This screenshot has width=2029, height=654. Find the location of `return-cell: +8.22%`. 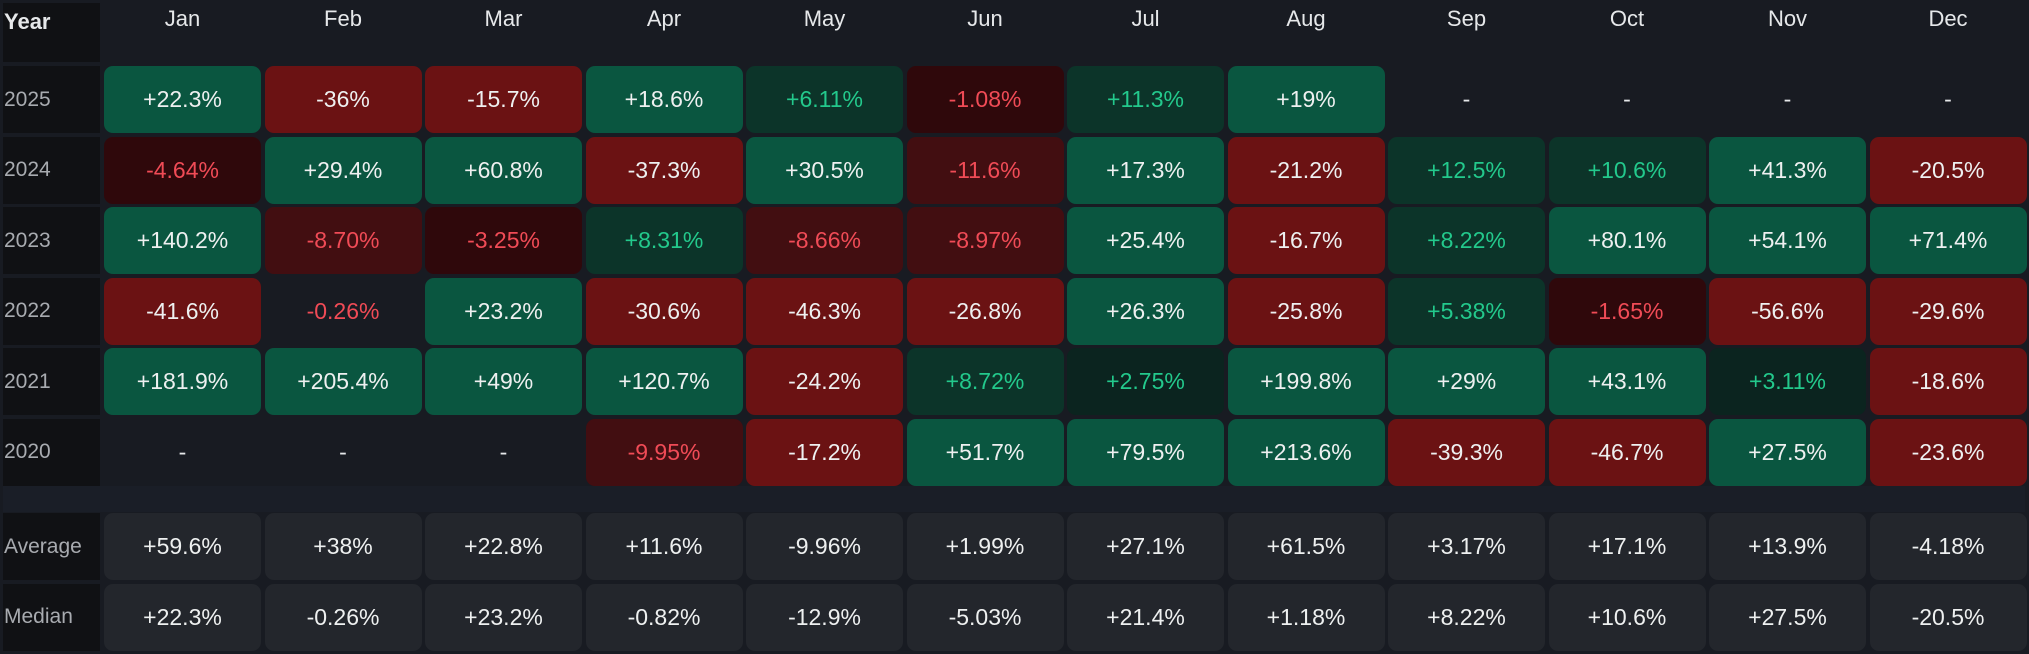

return-cell: +8.22% is located at coordinates (1466, 240).